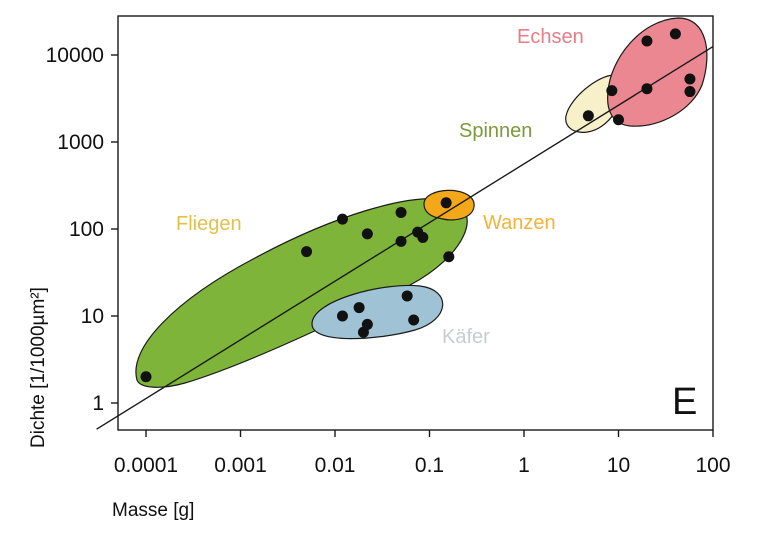 Image resolution: width=768 pixels, height=545 pixels. I want to click on x-tick-label: 0.01, so click(335, 465).